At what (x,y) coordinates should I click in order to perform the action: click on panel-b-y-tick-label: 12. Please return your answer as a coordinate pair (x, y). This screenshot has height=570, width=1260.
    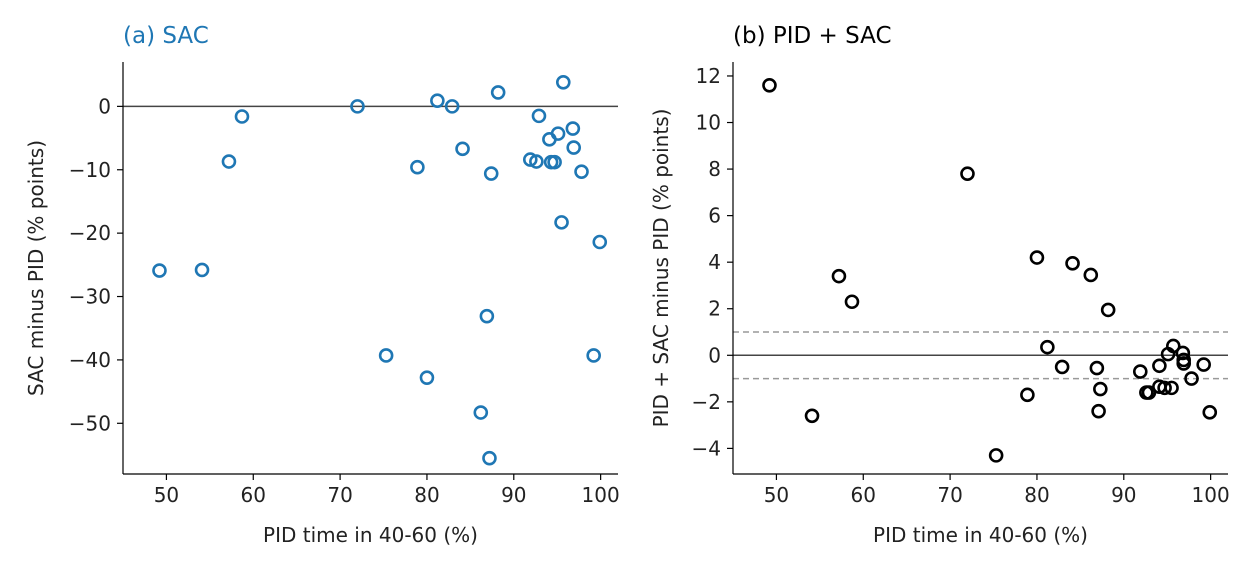
    Looking at the image, I should click on (708, 76).